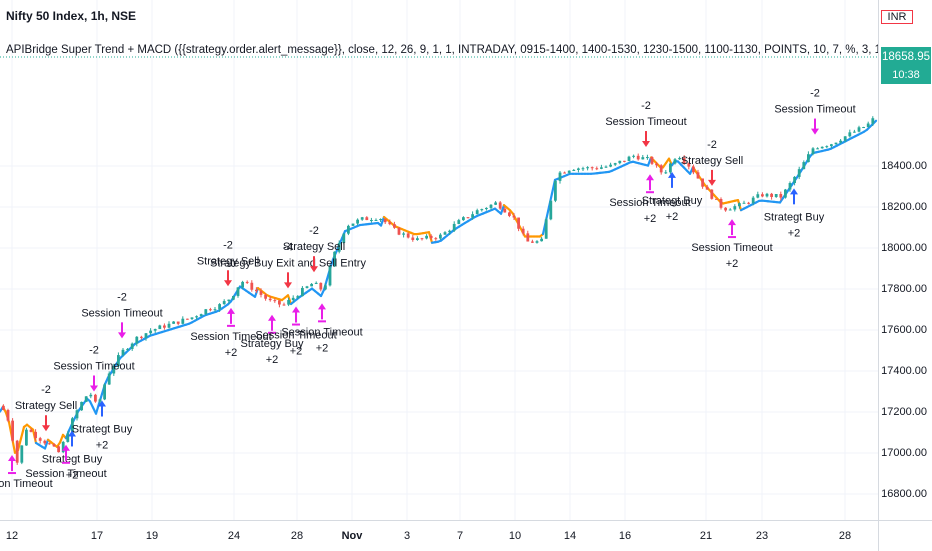 Image resolution: width=932 pixels, height=551 pixels. Describe the element at coordinates (904, 453) in the screenshot. I see `price-tick-label: 17000.00` at that location.